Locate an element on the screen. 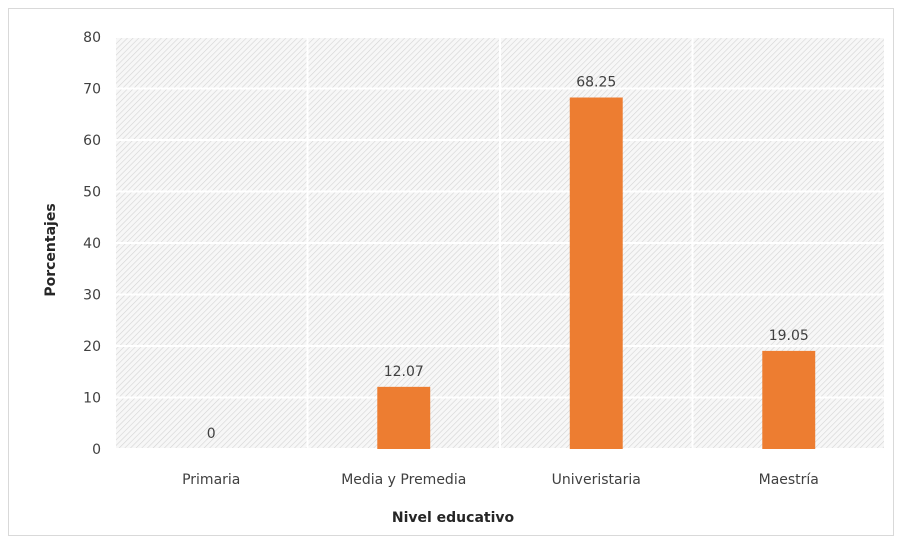 The image size is (902, 544). y-axis-title: Porcentajes is located at coordinates (51, 249).